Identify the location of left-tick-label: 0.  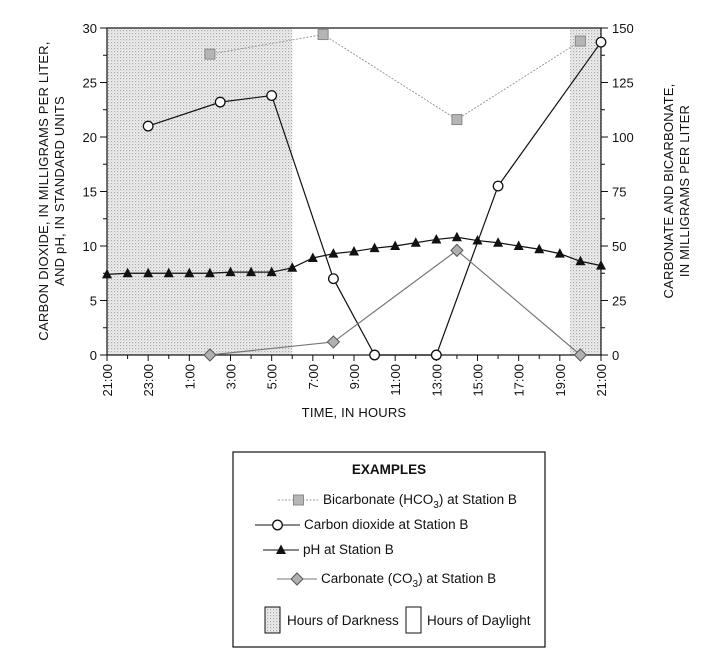
(93, 355).